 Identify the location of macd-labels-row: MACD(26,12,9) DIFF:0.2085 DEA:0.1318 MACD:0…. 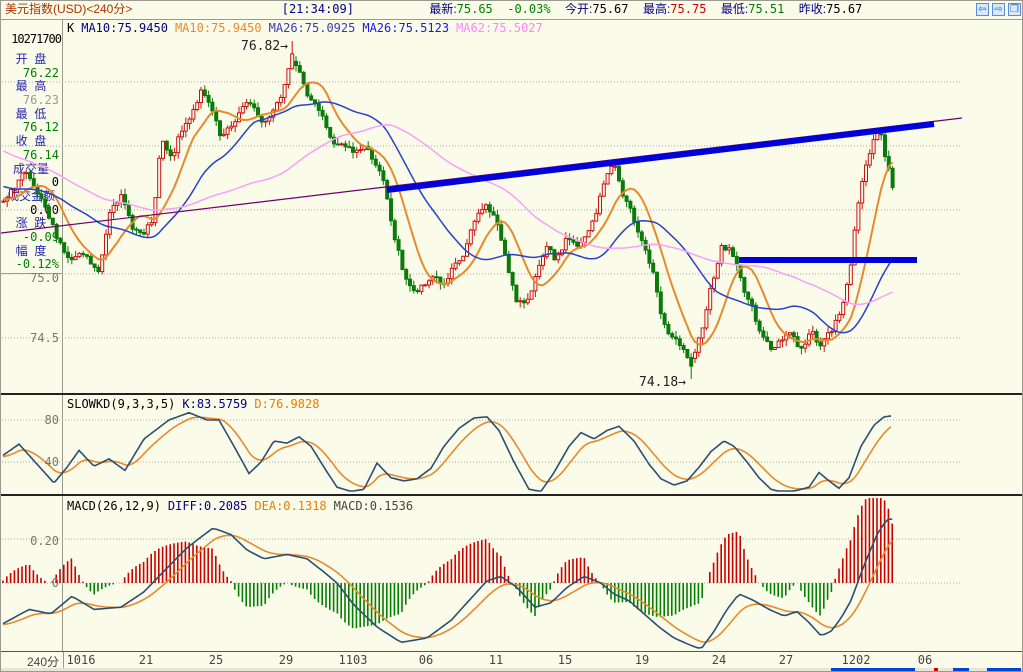
(243, 506).